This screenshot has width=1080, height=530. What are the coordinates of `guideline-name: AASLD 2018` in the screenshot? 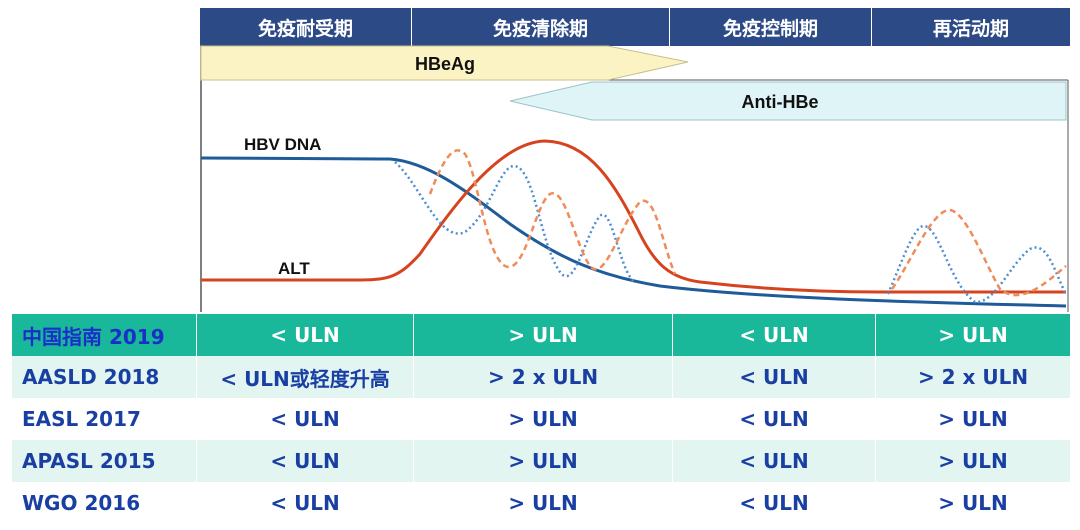 It's located at (91, 377).